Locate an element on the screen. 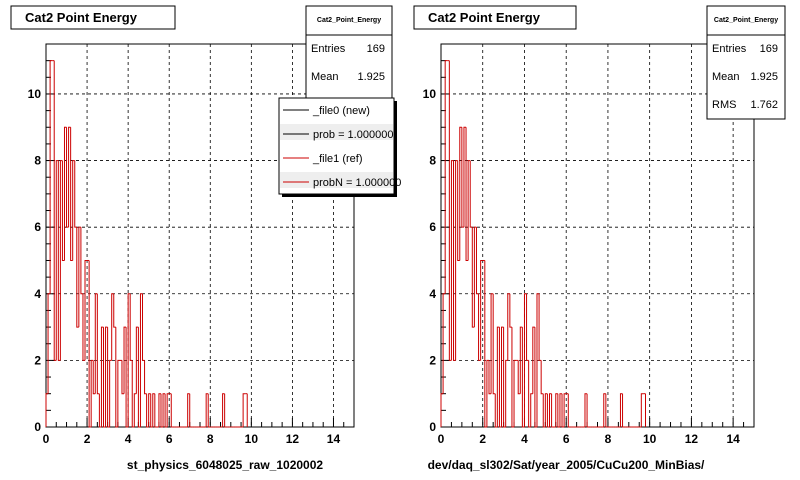  chart-title: Cat2 Point Energy is located at coordinates (484, 17).